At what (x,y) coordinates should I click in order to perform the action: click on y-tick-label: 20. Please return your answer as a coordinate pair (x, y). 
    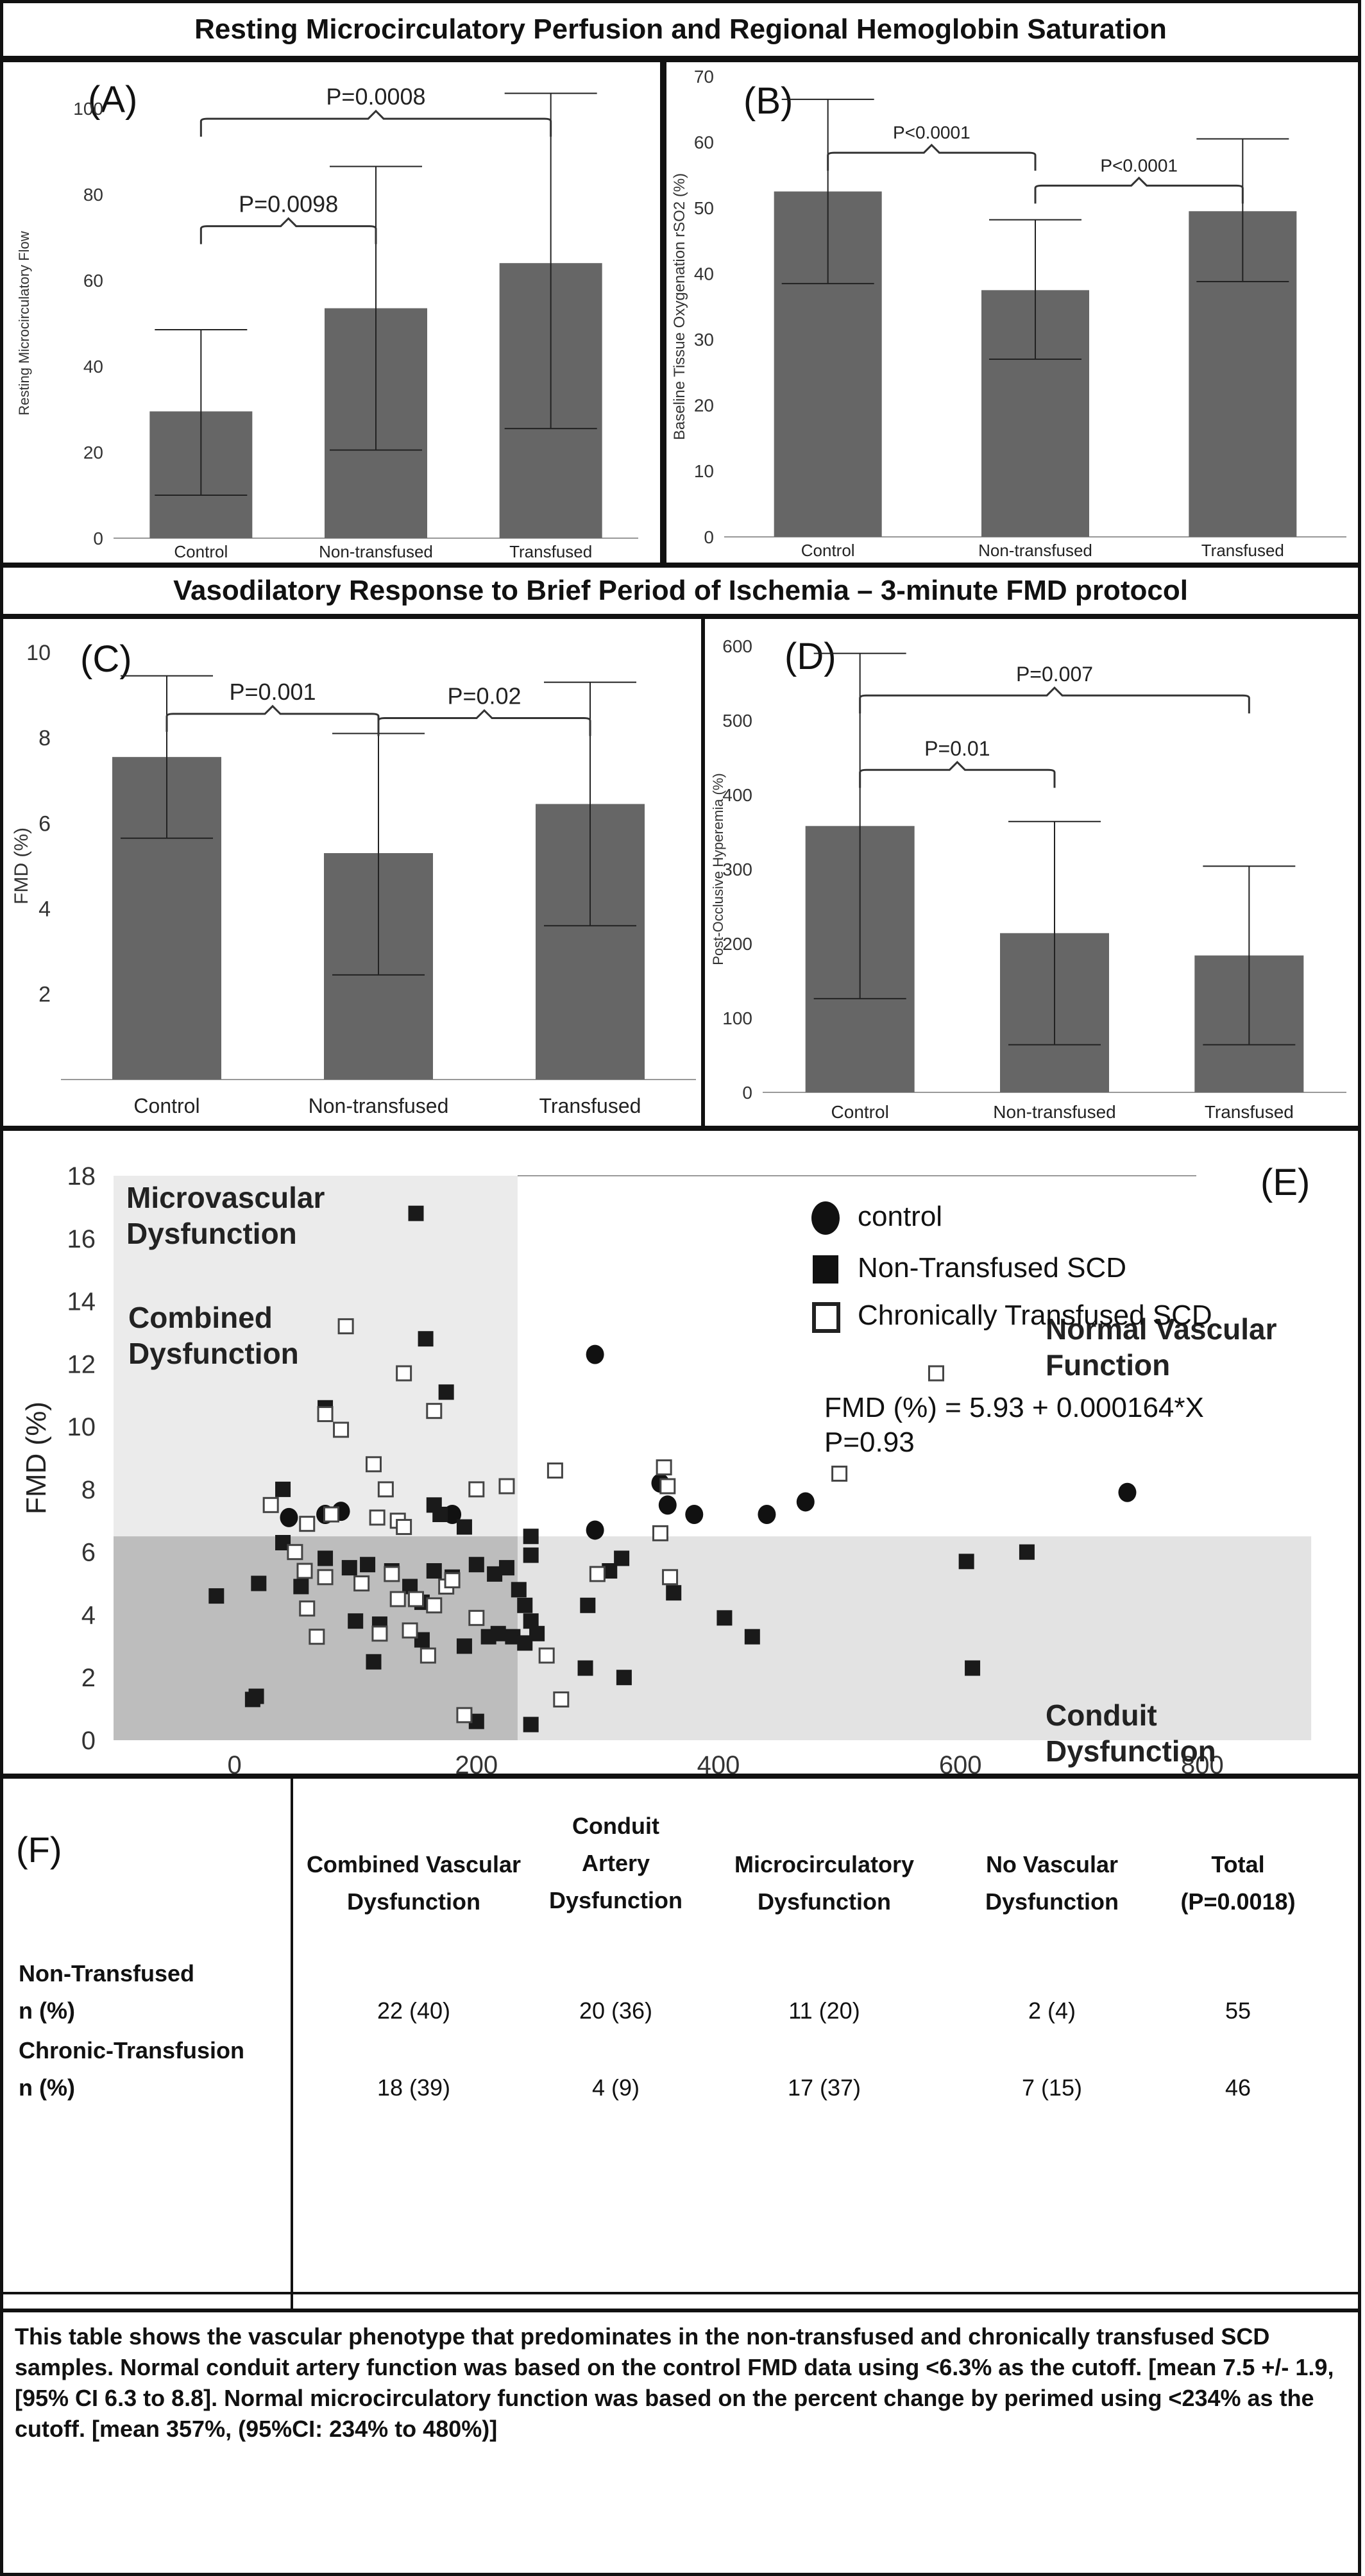
    Looking at the image, I should click on (704, 406).